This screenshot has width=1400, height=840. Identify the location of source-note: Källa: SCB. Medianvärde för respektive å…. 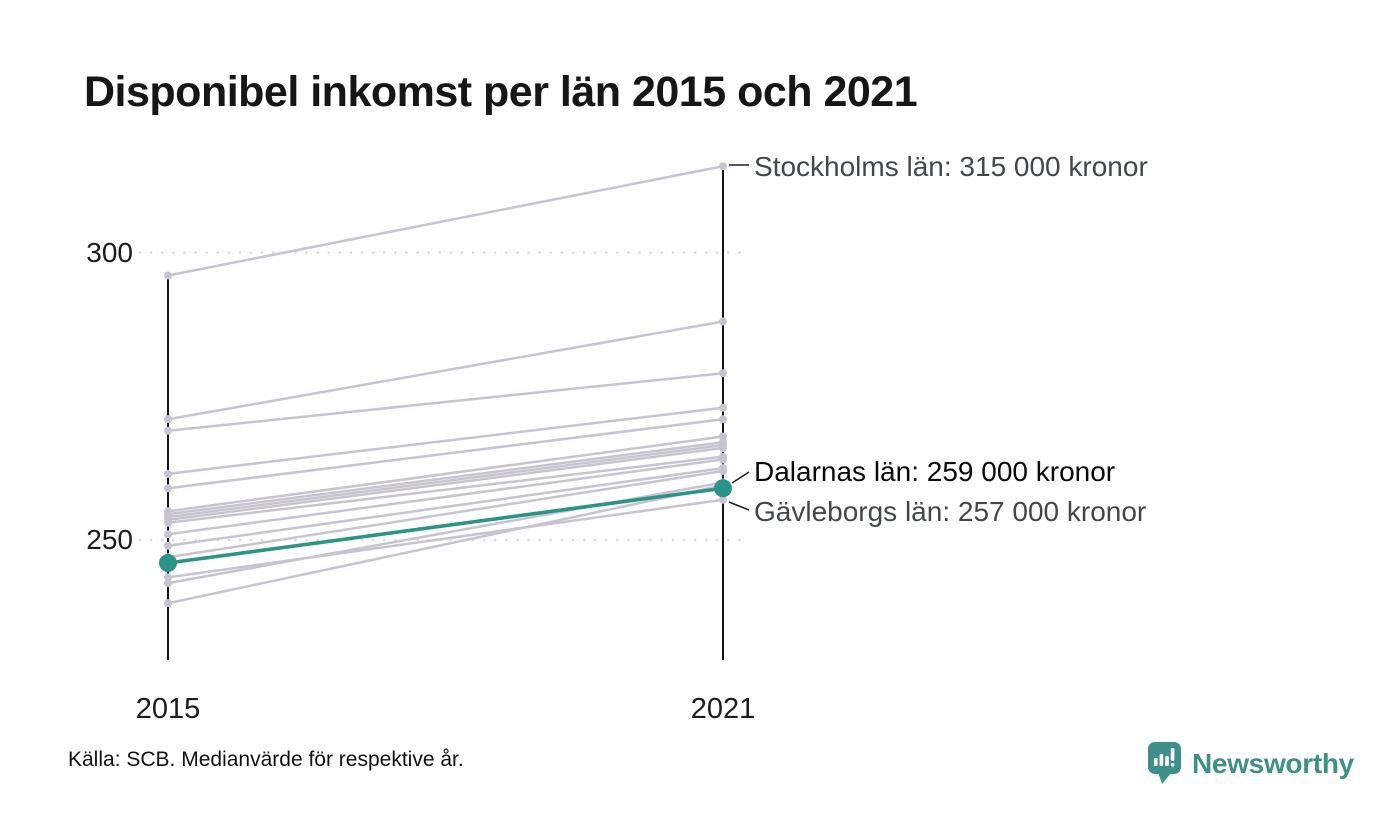
(266, 759).